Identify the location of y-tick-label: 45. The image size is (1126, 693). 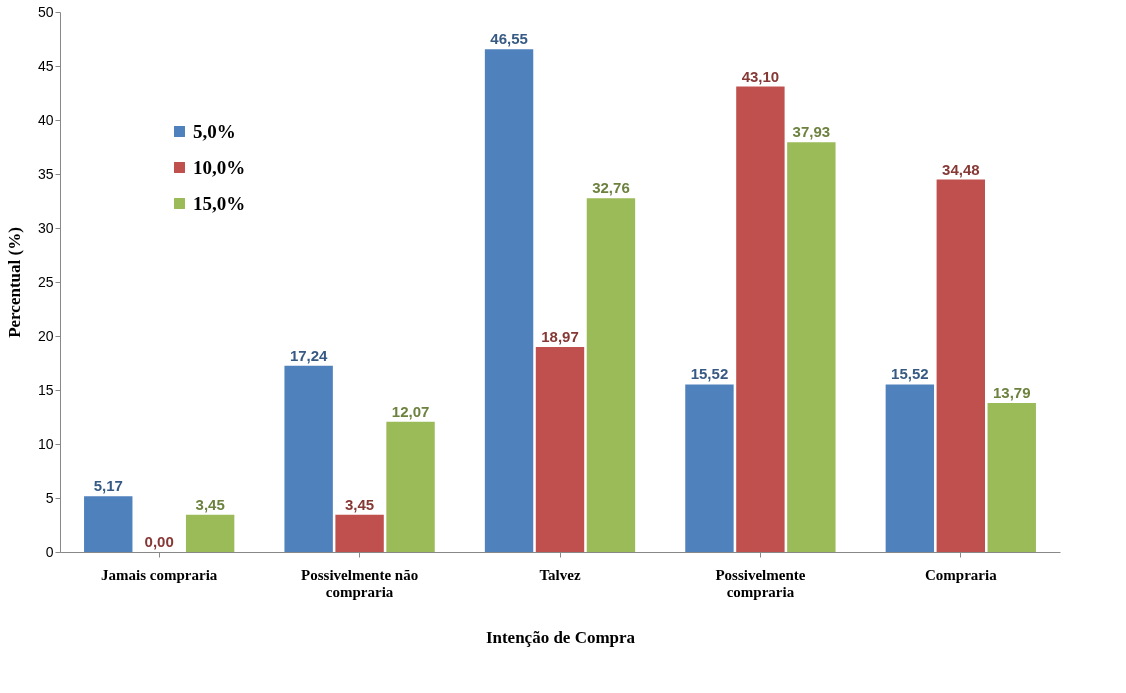
(45, 65).